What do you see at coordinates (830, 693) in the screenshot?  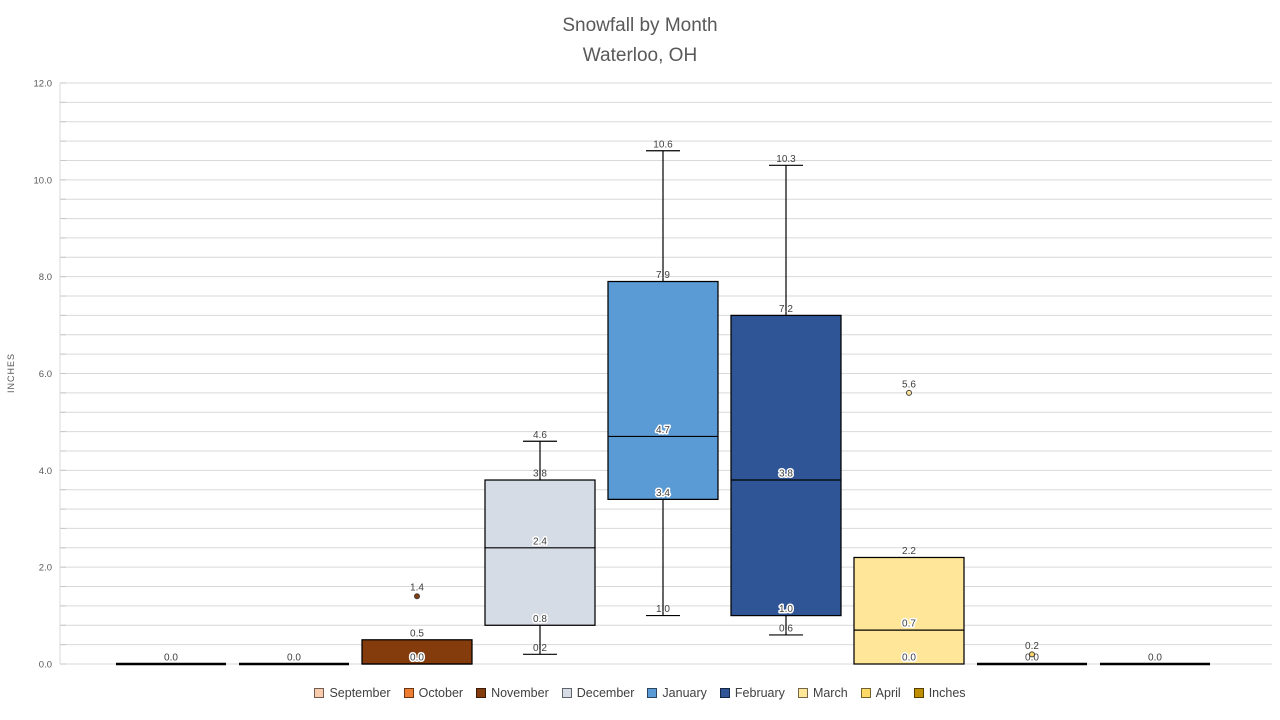 I see `legend-label: March` at bounding box center [830, 693].